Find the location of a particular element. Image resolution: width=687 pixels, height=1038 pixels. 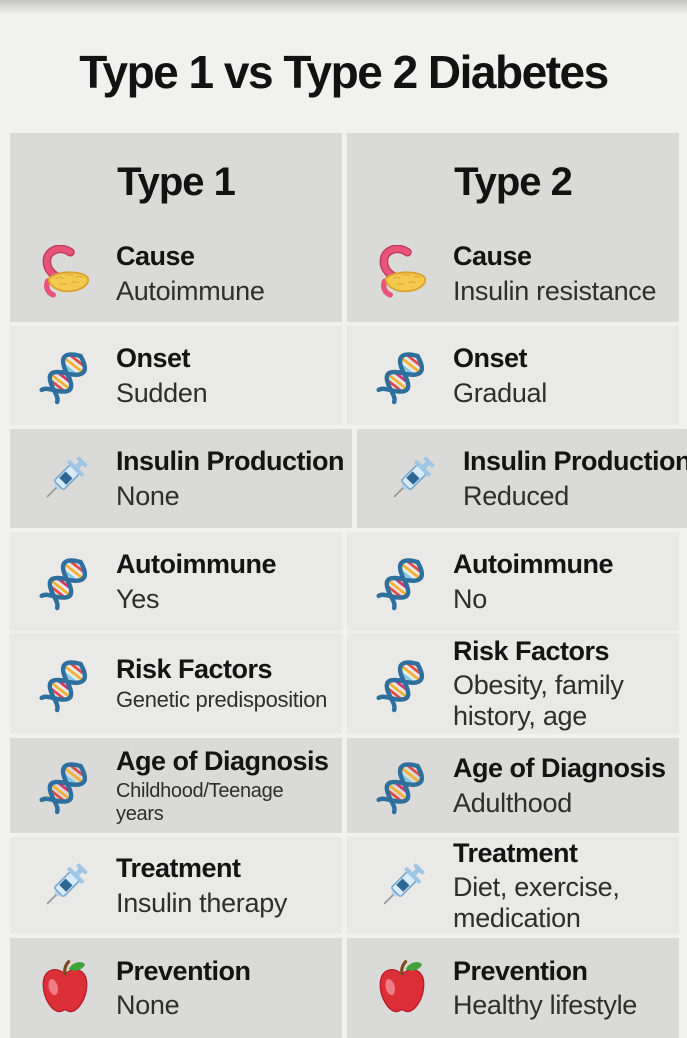

type1-header-cell: Type 1 is located at coordinates (176, 179).